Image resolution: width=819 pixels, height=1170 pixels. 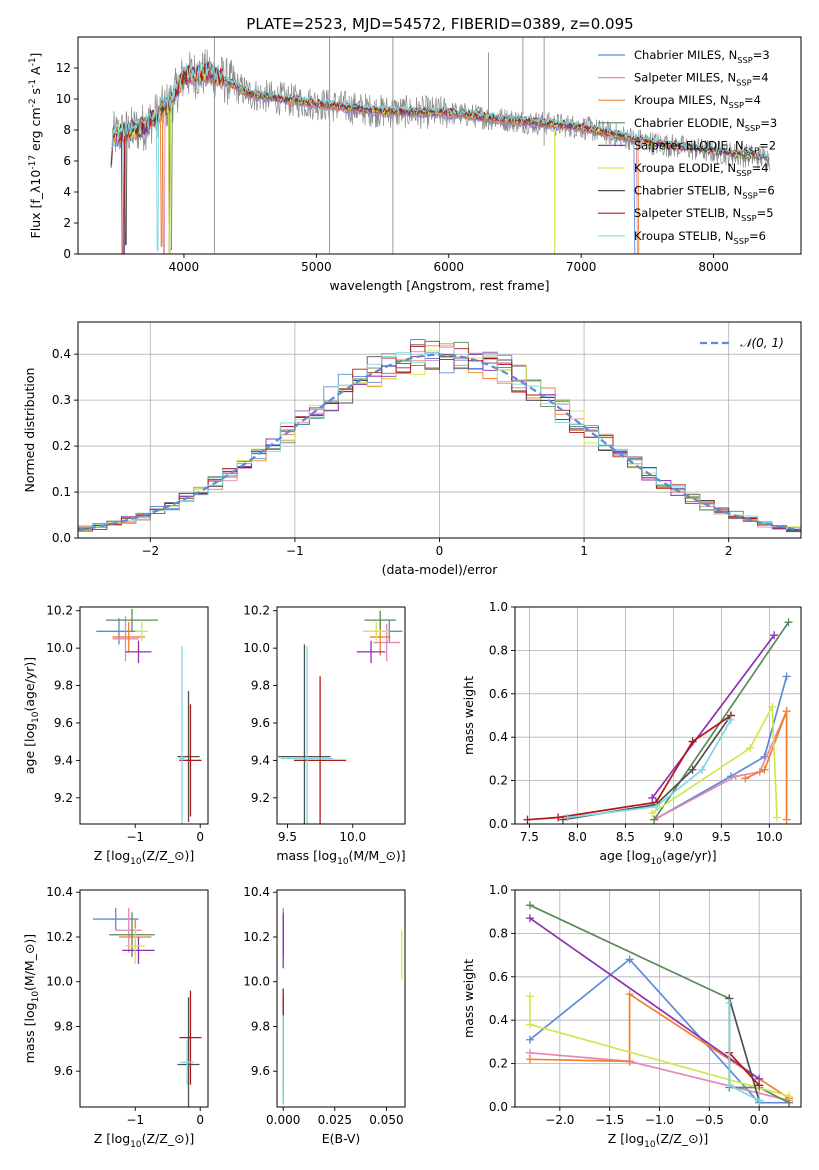 What do you see at coordinates (184, 267) in the screenshot?
I see `x-tick-label: 4000` at bounding box center [184, 267].